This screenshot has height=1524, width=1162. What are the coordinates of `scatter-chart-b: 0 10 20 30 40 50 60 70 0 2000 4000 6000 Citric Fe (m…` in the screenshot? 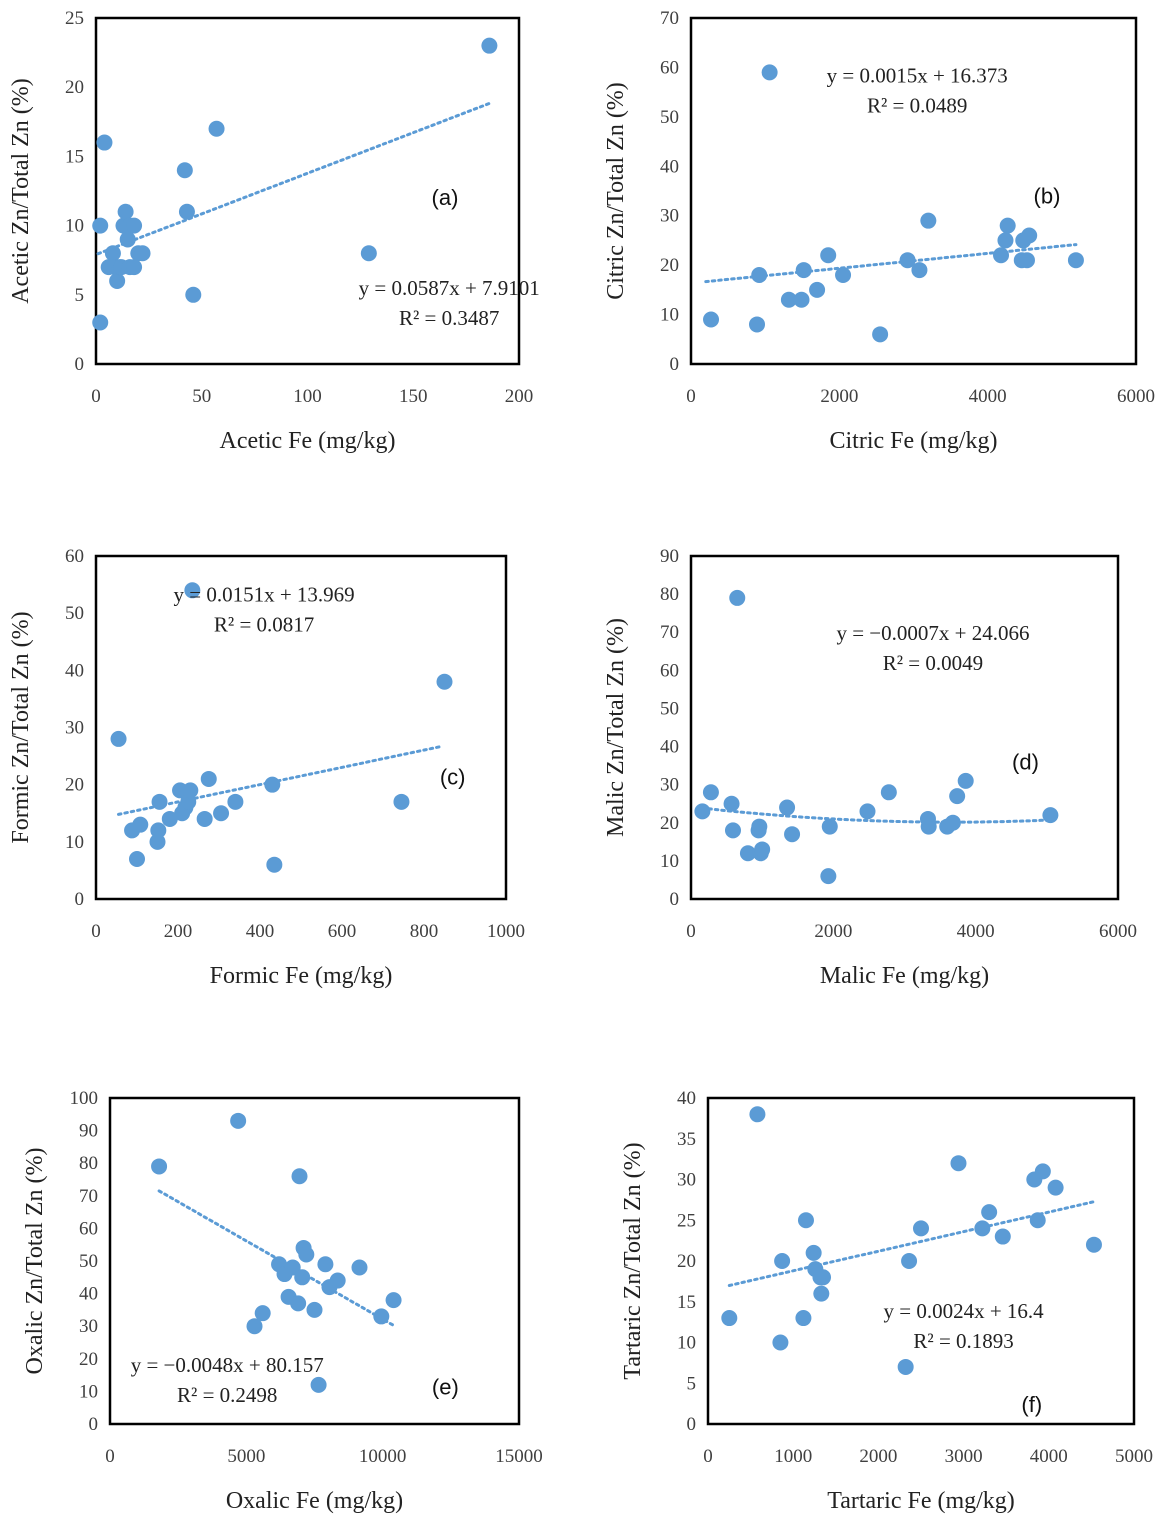 It's located at (879, 231).